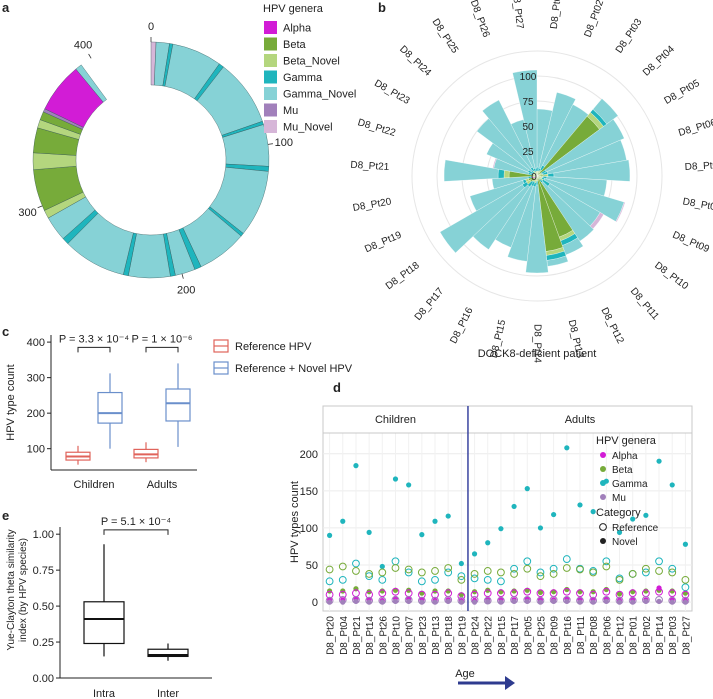 The image size is (713, 699). What do you see at coordinates (659, 61) in the screenshot?
I see `radial-category-label-d8-pt04: D8_Pt04` at bounding box center [659, 61].